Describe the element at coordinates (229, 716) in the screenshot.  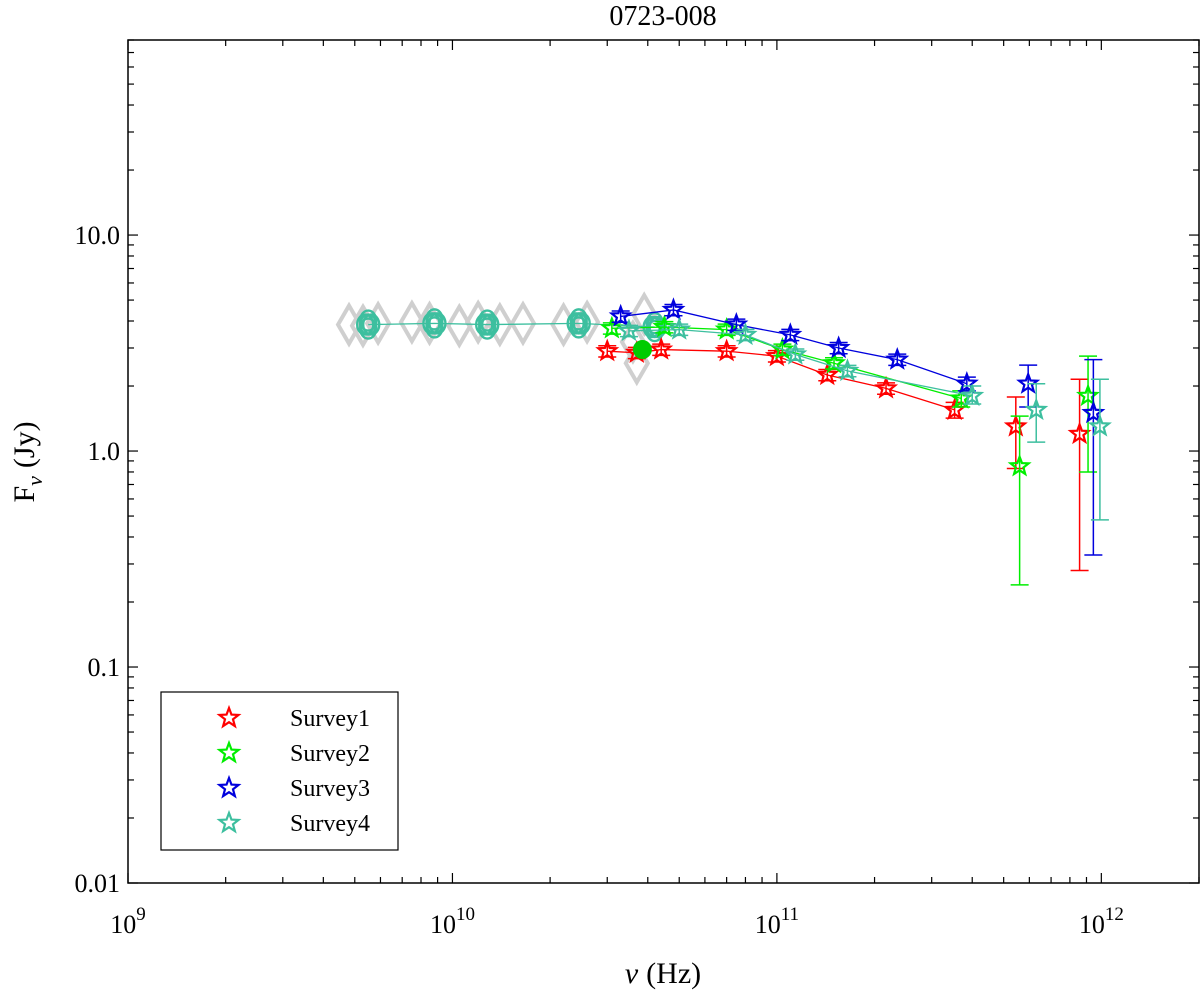
I see `legend-star-survey1` at that location.